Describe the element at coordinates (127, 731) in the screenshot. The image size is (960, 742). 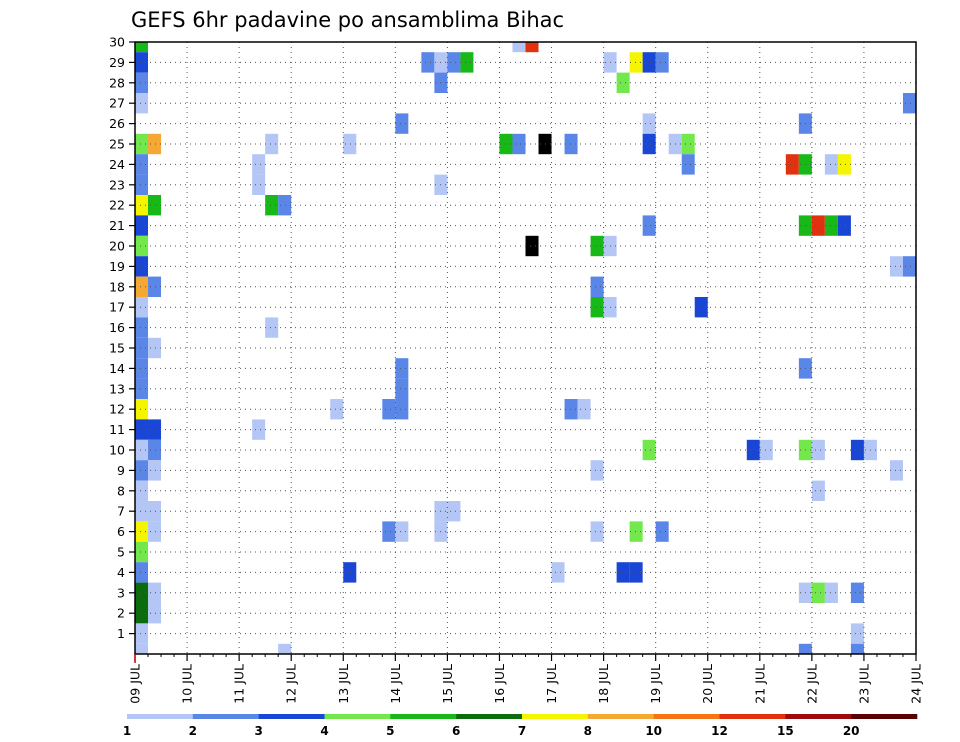
I see `colorbar-label: 1` at that location.